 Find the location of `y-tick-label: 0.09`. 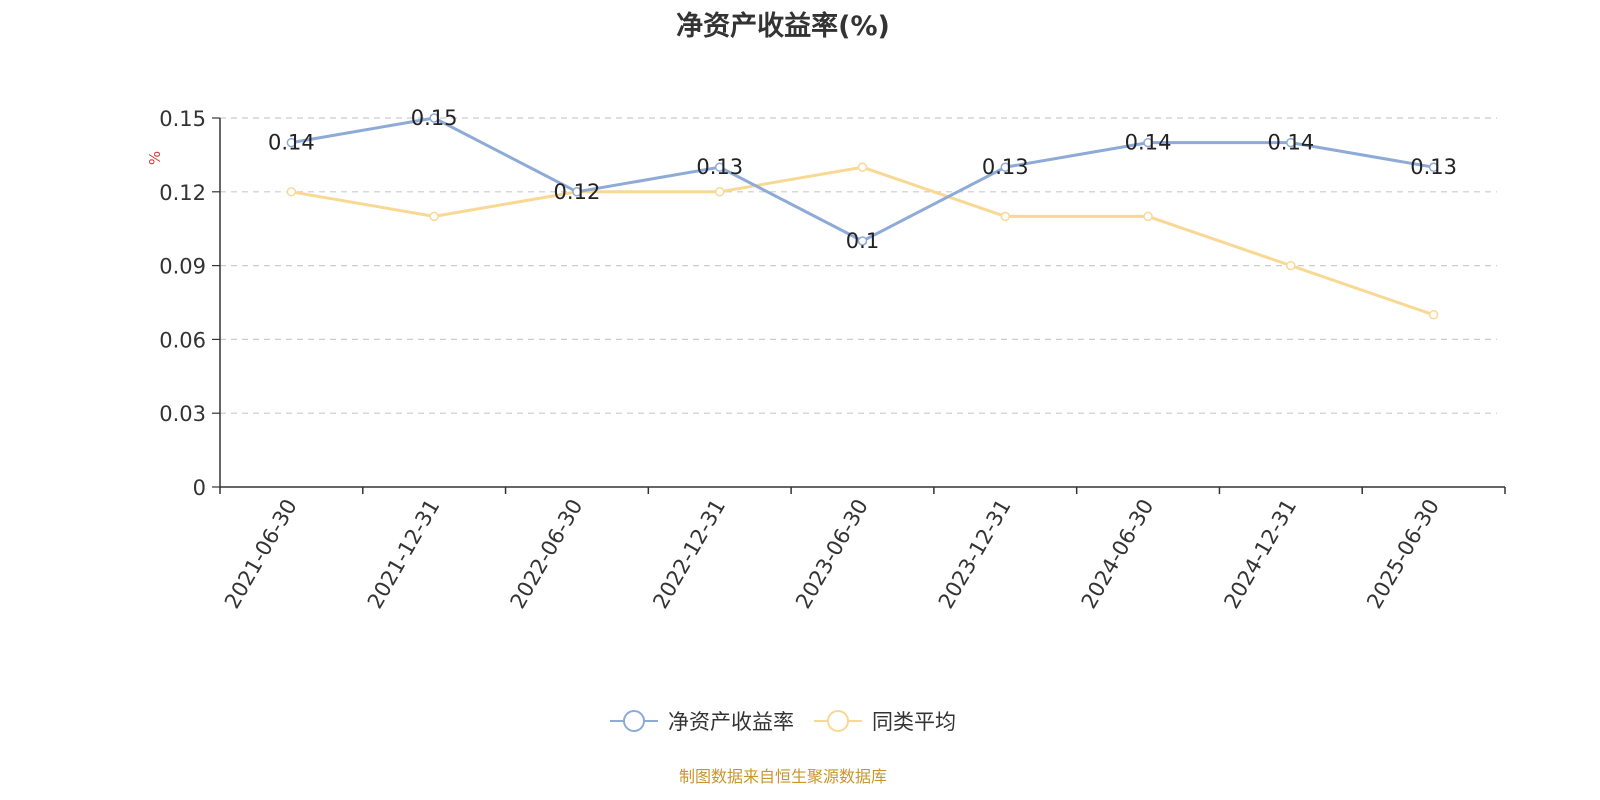

y-tick-label: 0.09 is located at coordinates (182, 267).